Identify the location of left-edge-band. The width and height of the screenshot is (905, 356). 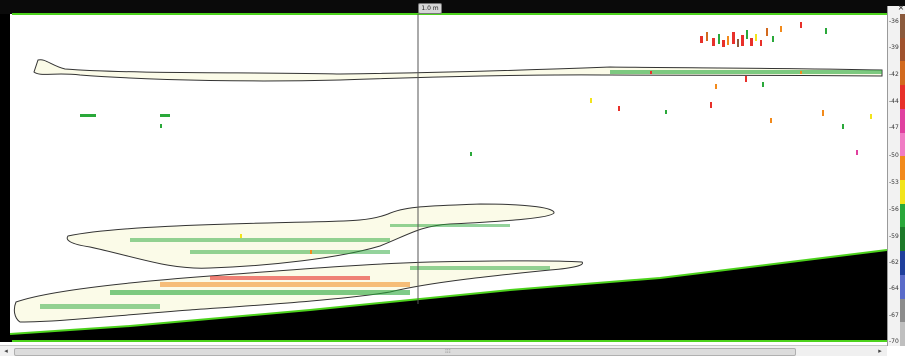
(5, 178).